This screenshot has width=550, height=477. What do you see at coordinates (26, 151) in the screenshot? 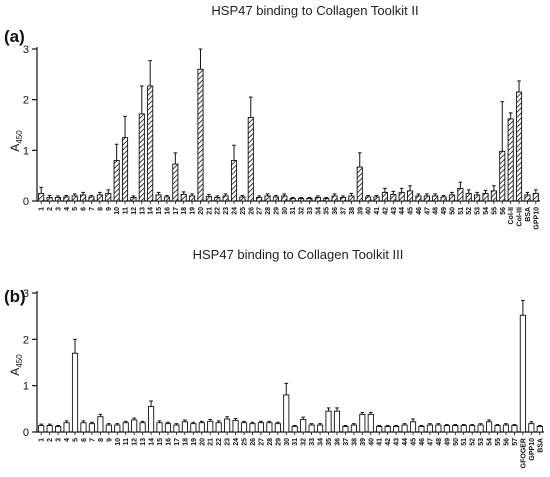
I see `chart-a-y-tick-label: 1` at bounding box center [26, 151].